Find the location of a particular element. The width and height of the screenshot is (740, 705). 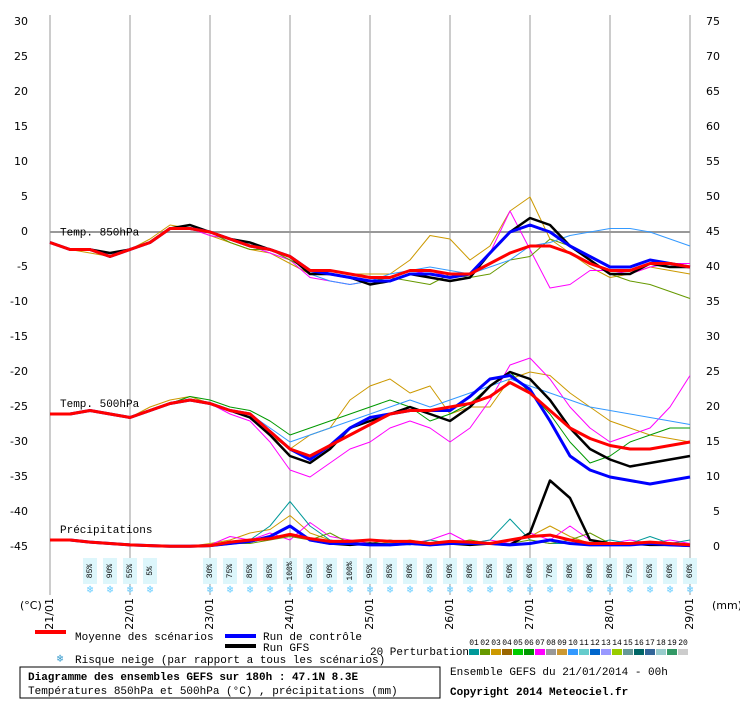

y-tick-label: -25 is located at coordinates (19, 406).